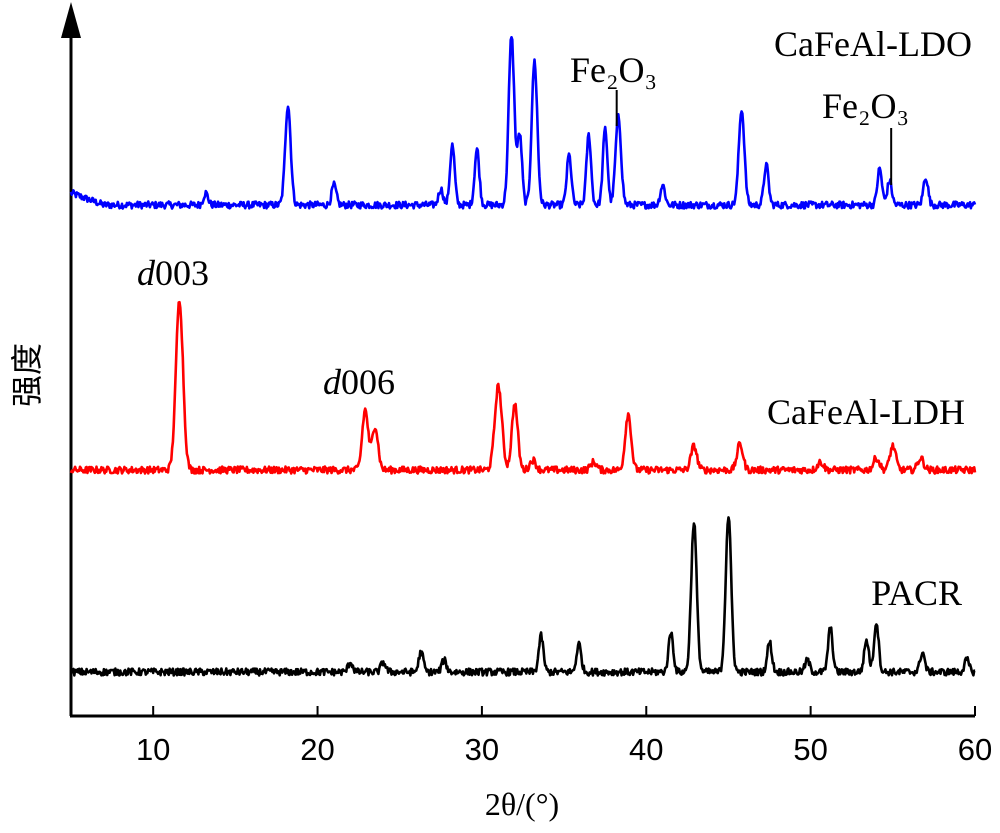 The width and height of the screenshot is (1000, 833). I want to click on series-label-pacr: PACR, so click(916, 593).